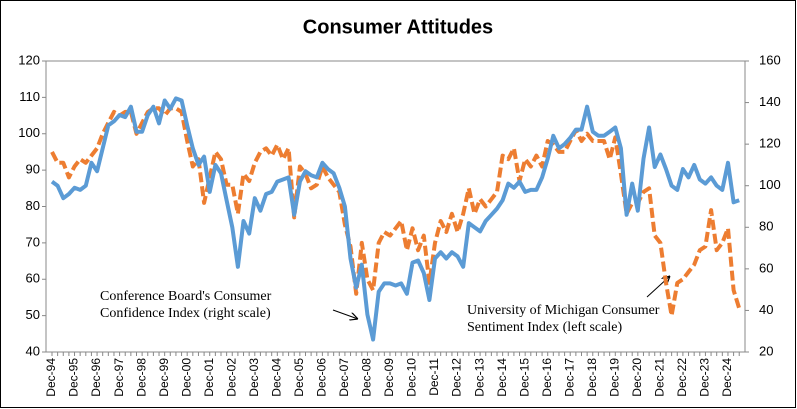 Image resolution: width=797 pixels, height=409 pixels. I want to click on x-tick-label: Dec-11, so click(434, 377).